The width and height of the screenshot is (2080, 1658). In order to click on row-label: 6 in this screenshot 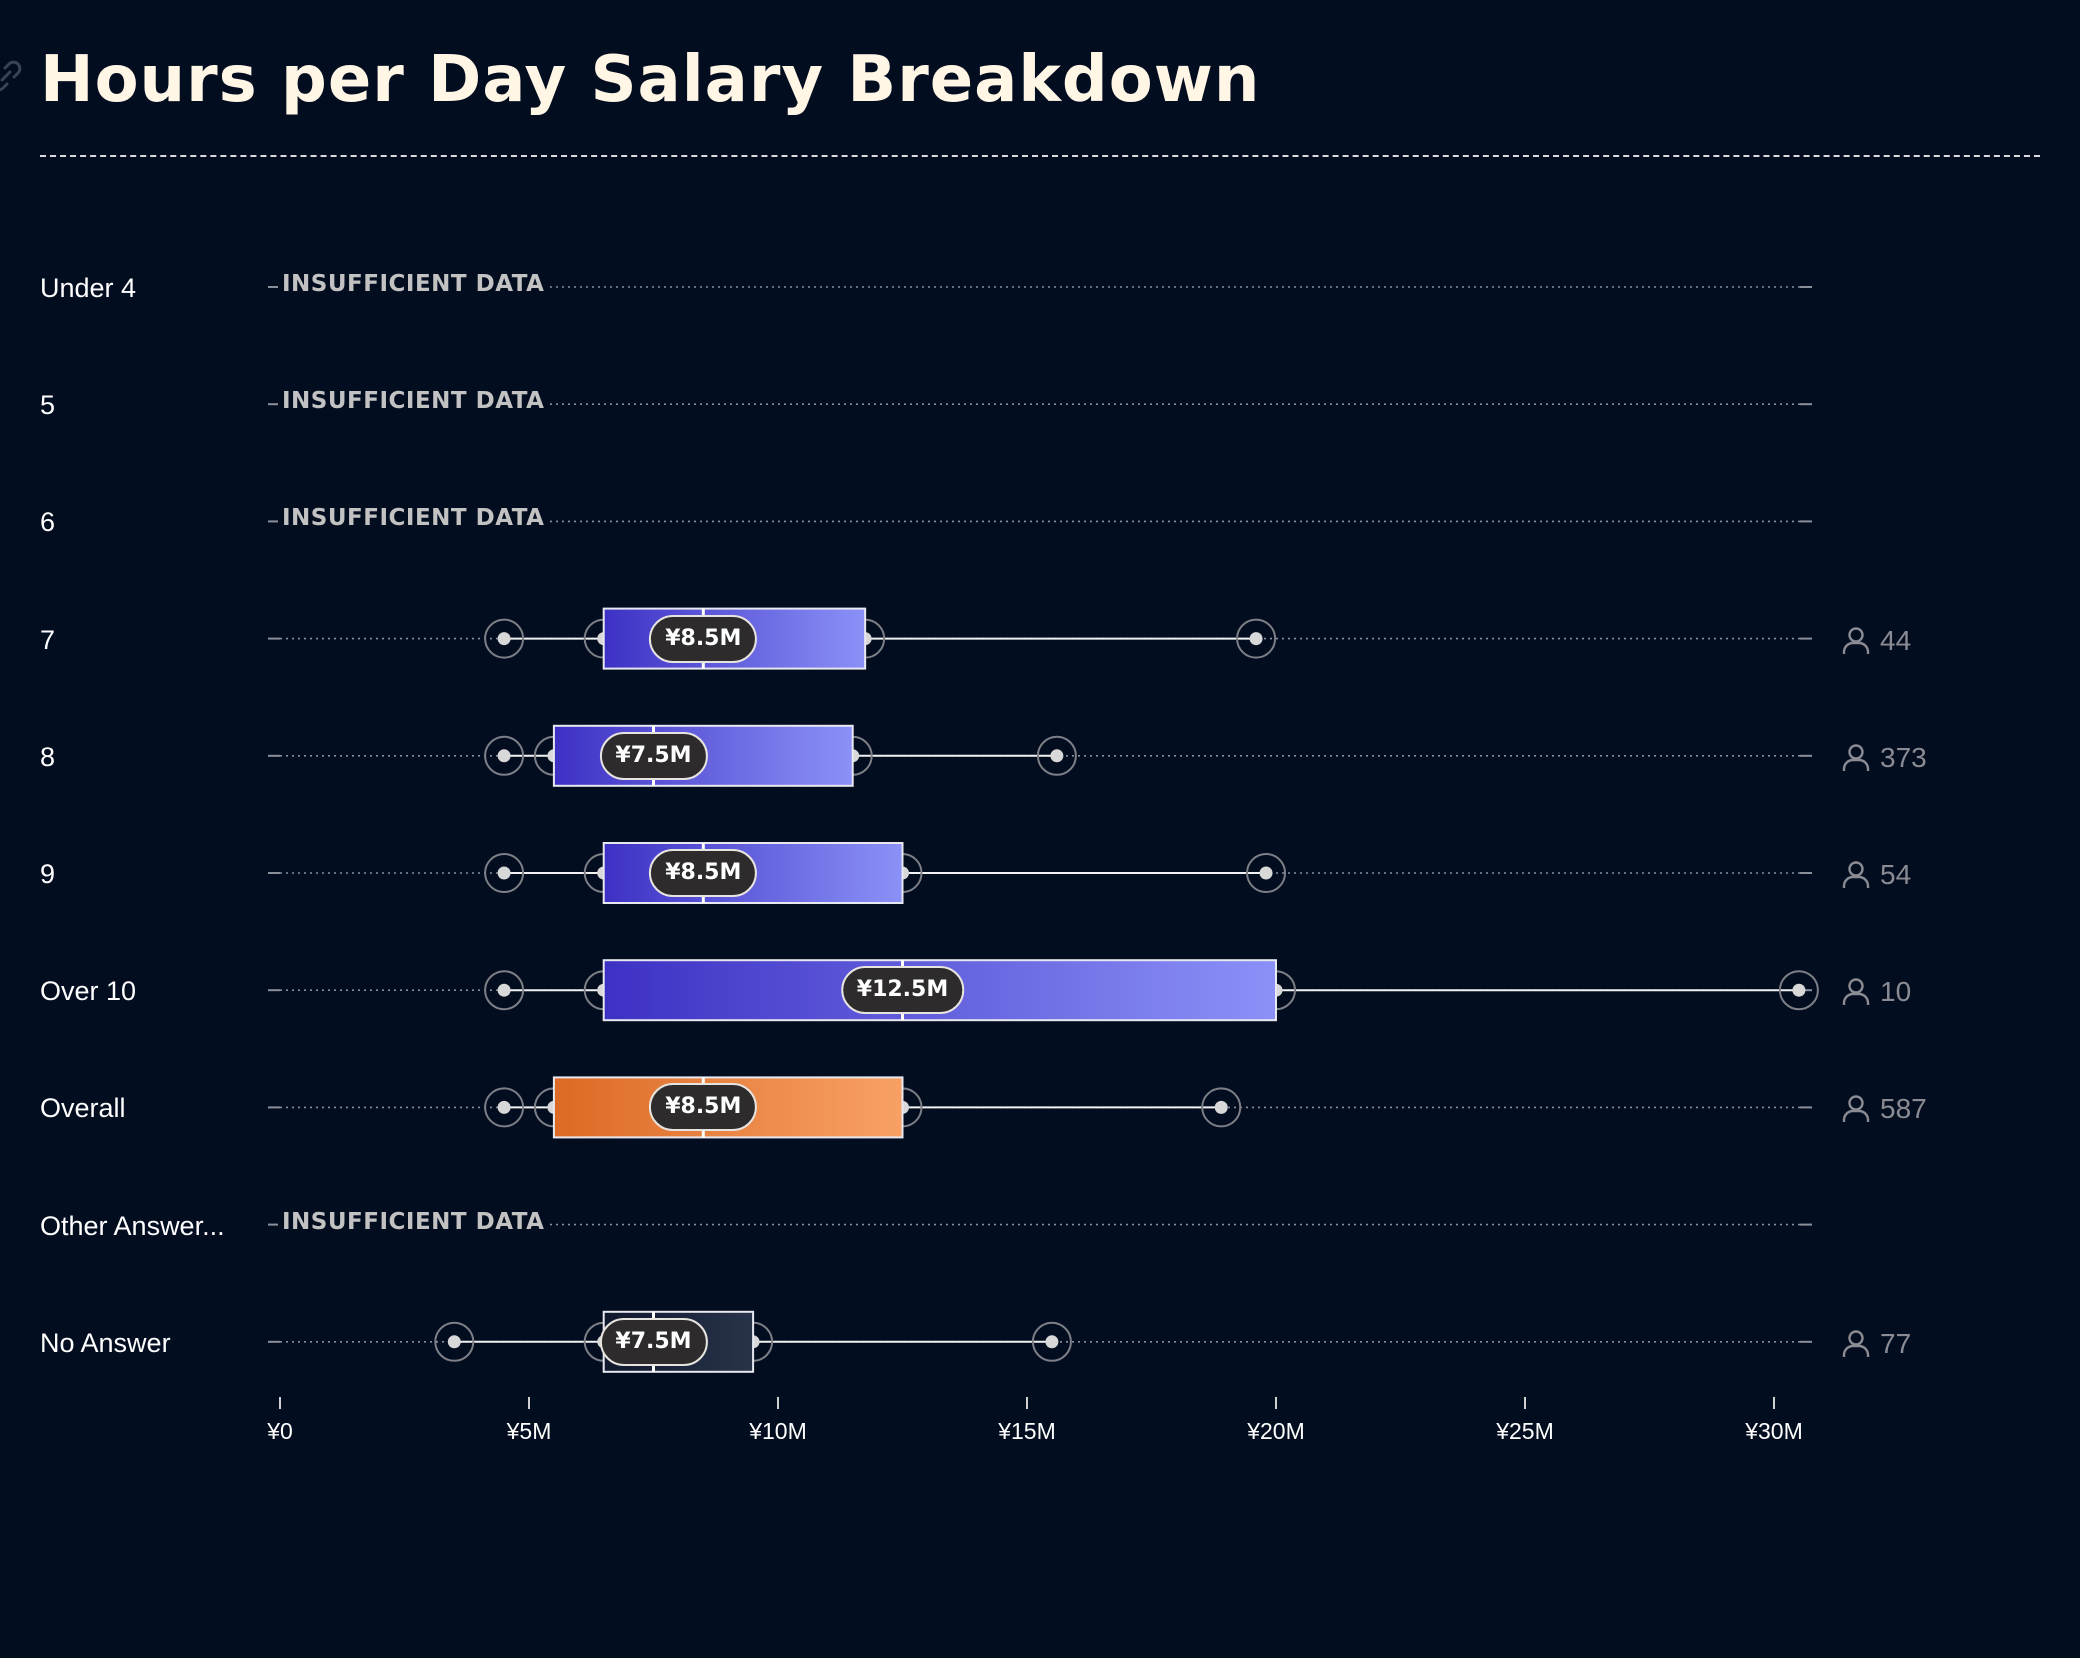, I will do `click(48, 522)`.